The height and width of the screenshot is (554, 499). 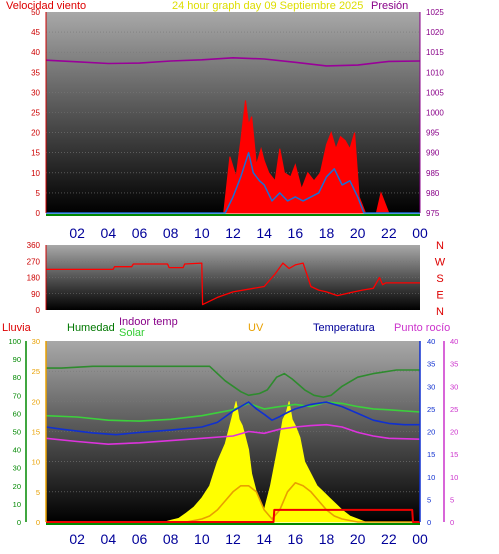 What do you see at coordinates (202, 539) in the screenshot?
I see `temperature-x-tick-label: 10` at bounding box center [202, 539].